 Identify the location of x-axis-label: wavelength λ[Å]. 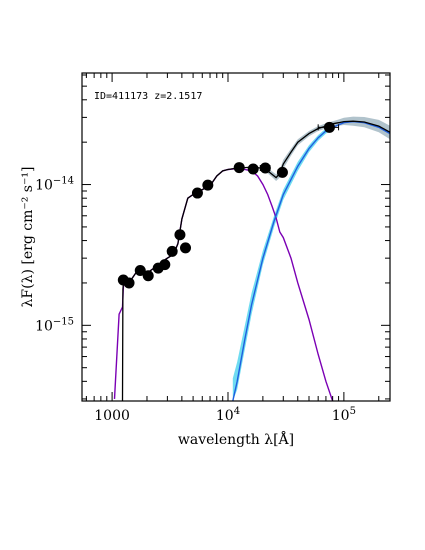
(236, 439).